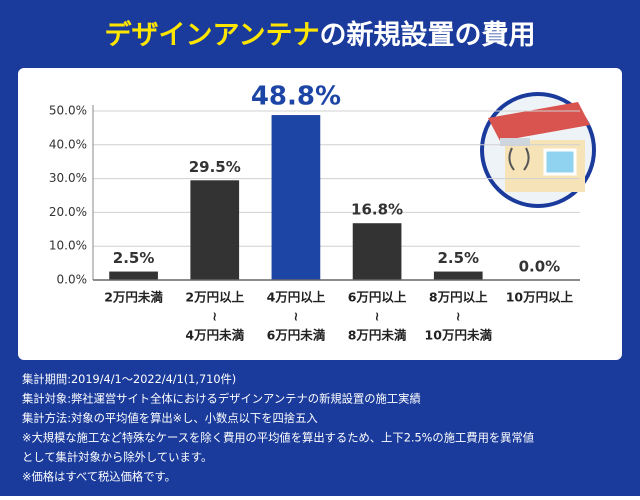 Image resolution: width=640 pixels, height=500 pixels. Describe the element at coordinates (212, 35) in the screenshot. I see `title-highlight: デザインアンテナ` at that location.